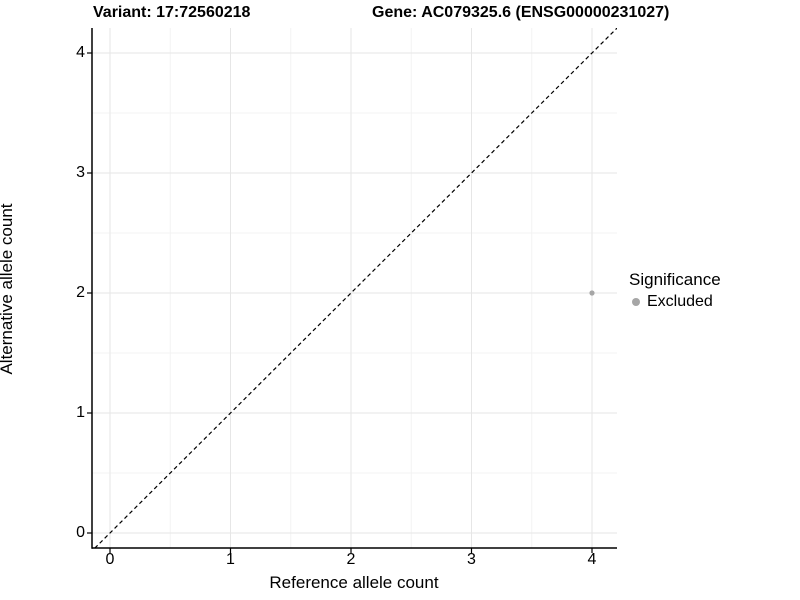  I want to click on y-axis-title: Alternative allele count, so click(8, 289).